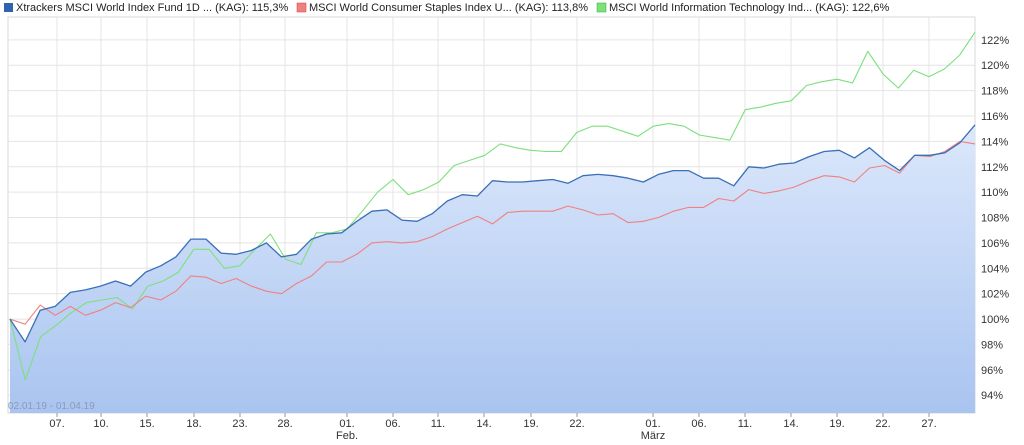 This screenshot has height=445, width=1024. I want to click on y-tick-label: 102%, so click(995, 295).